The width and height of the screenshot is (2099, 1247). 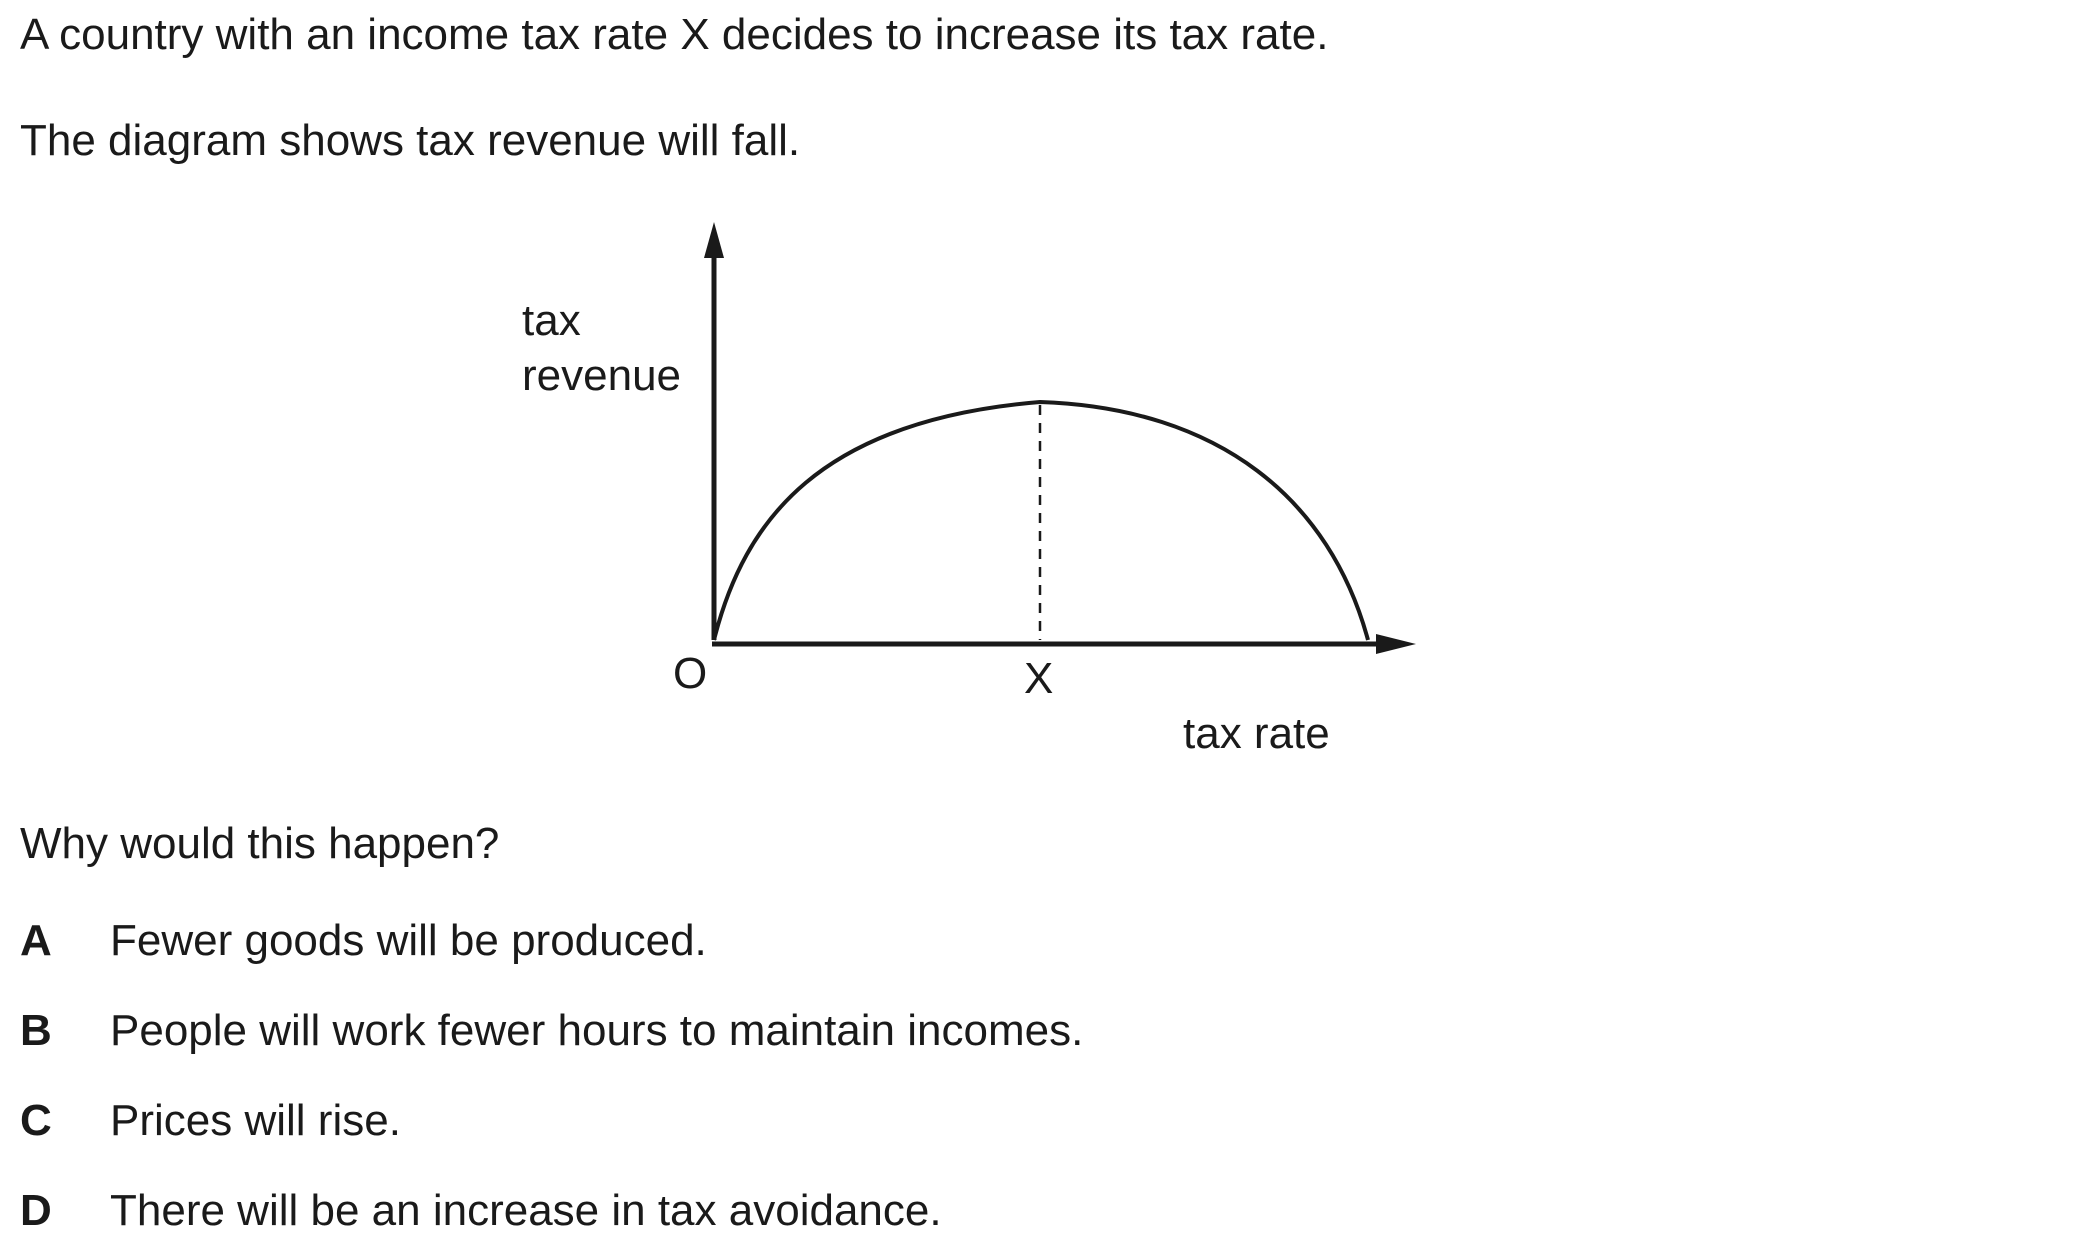 I want to click on option-letter: C, so click(x=36, y=1120).